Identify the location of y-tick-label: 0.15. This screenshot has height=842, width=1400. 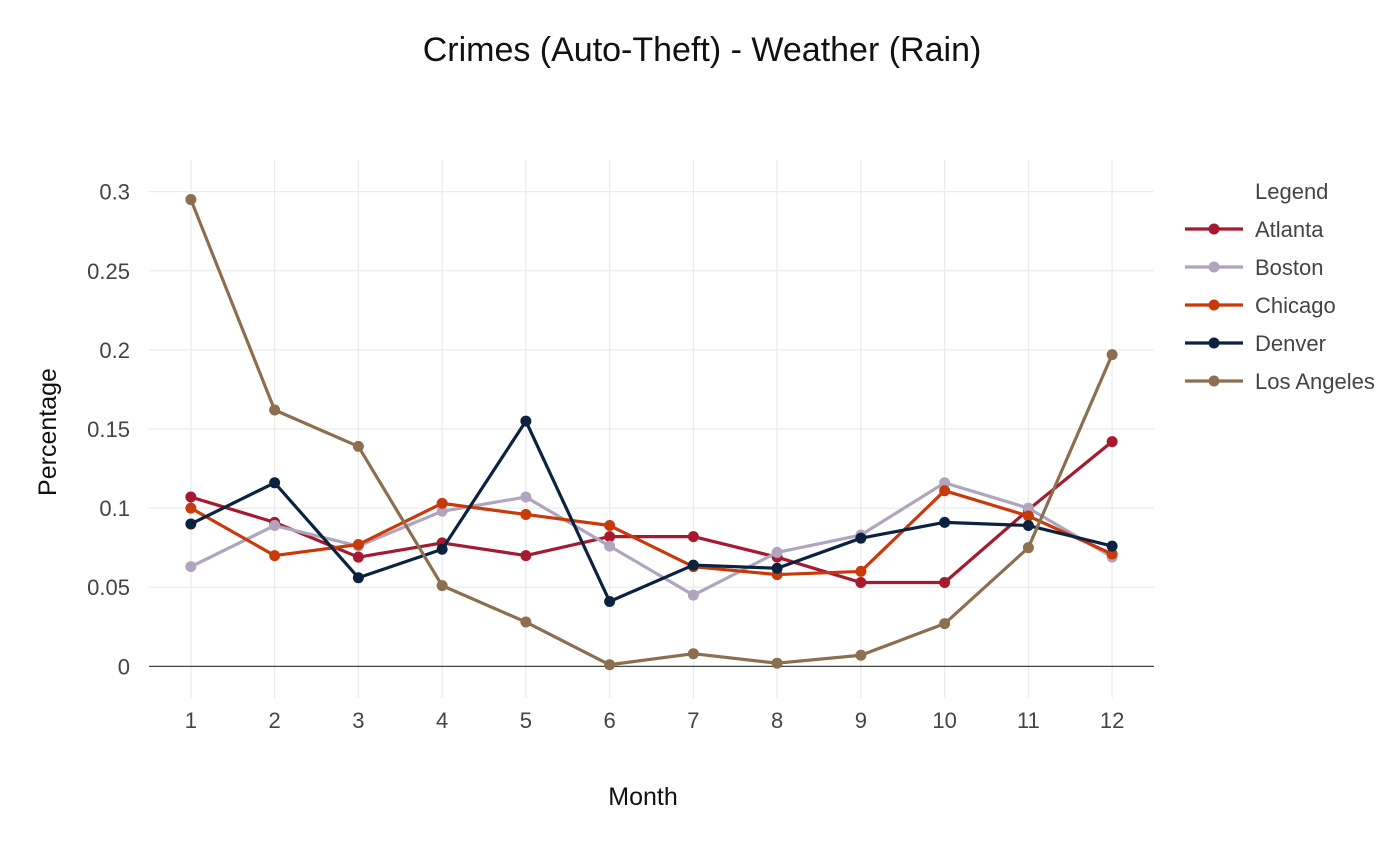
(108, 429).